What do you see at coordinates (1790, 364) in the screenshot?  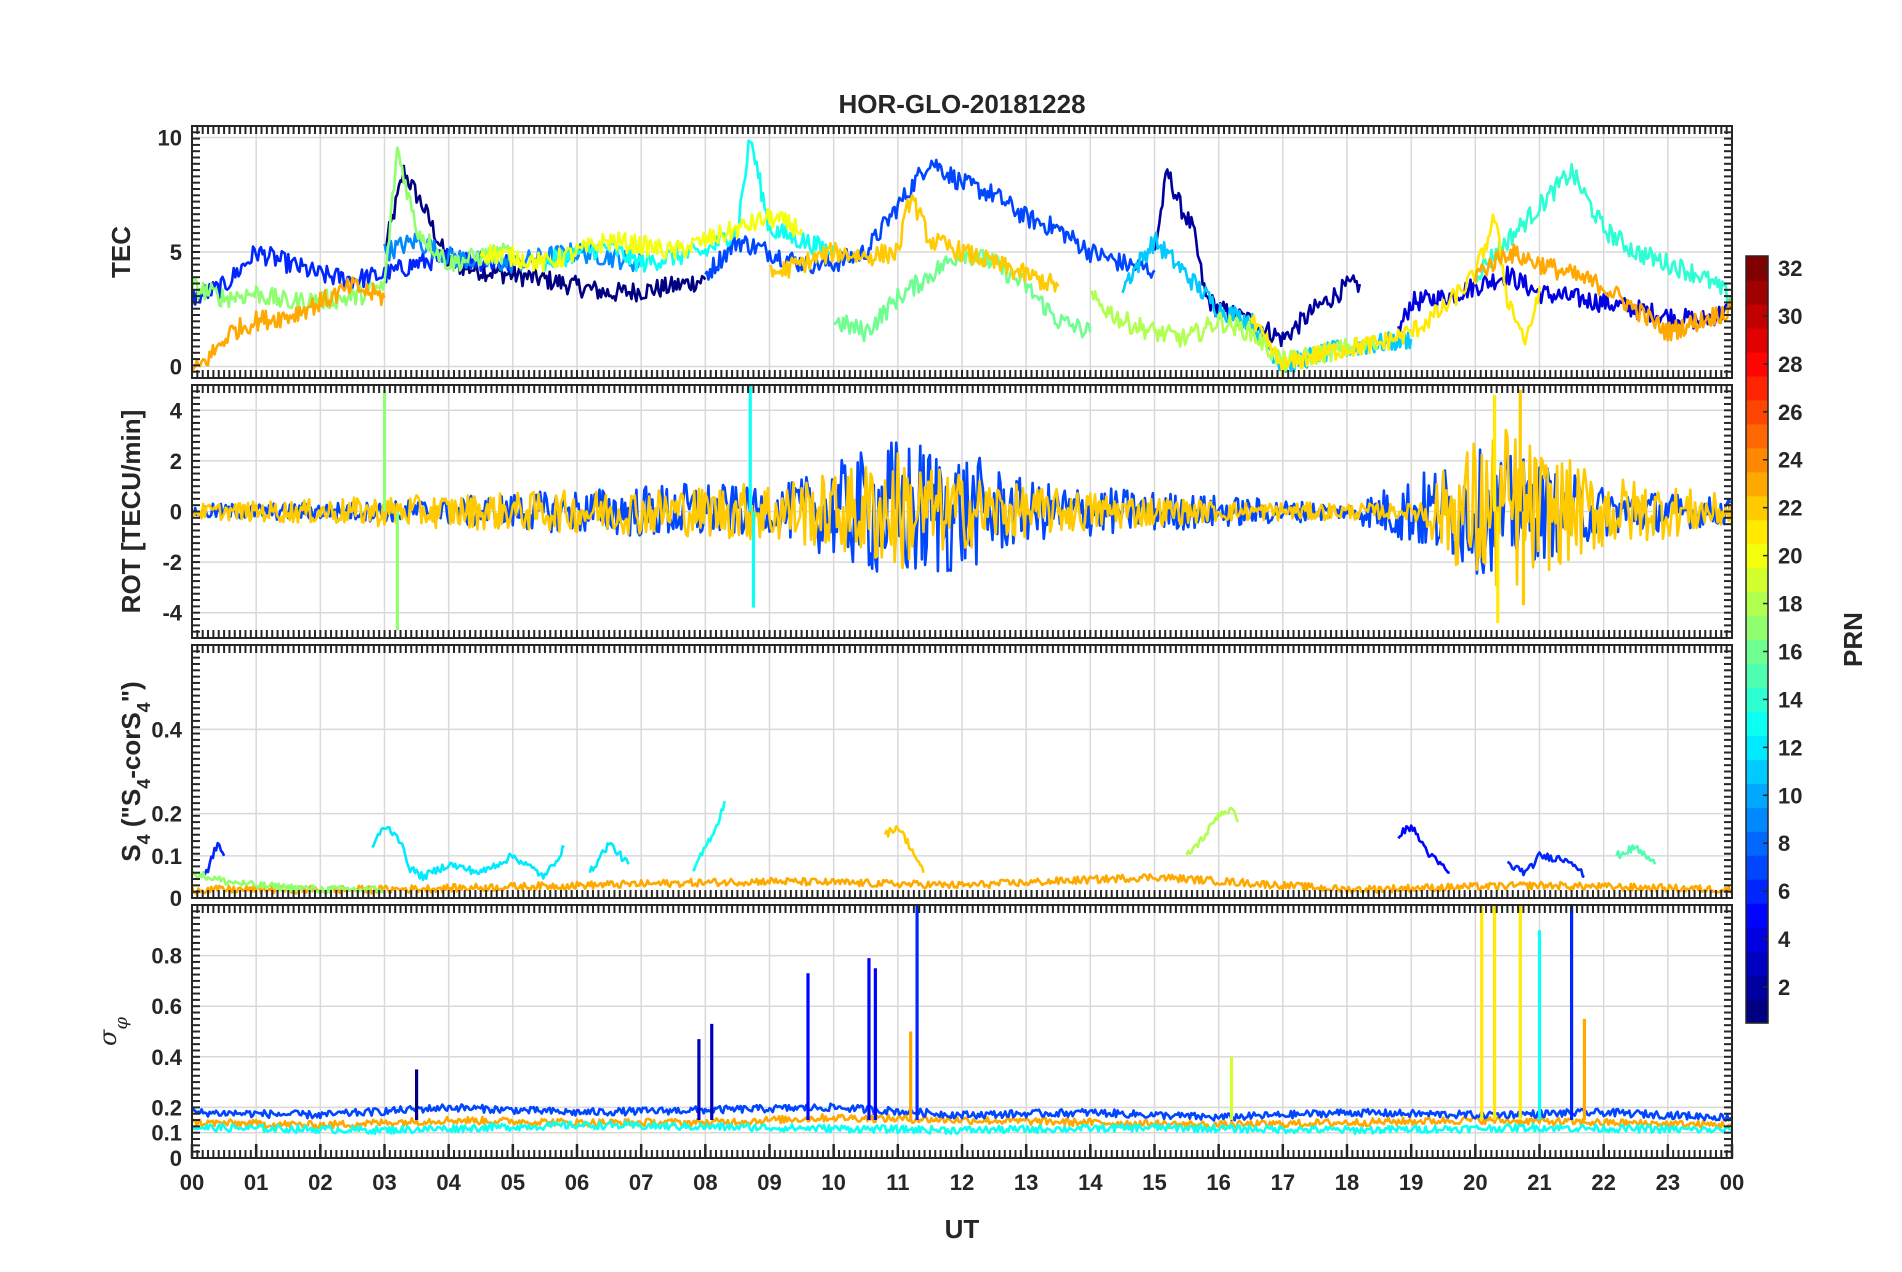 I see `colorbar-tick-label: 28` at bounding box center [1790, 364].